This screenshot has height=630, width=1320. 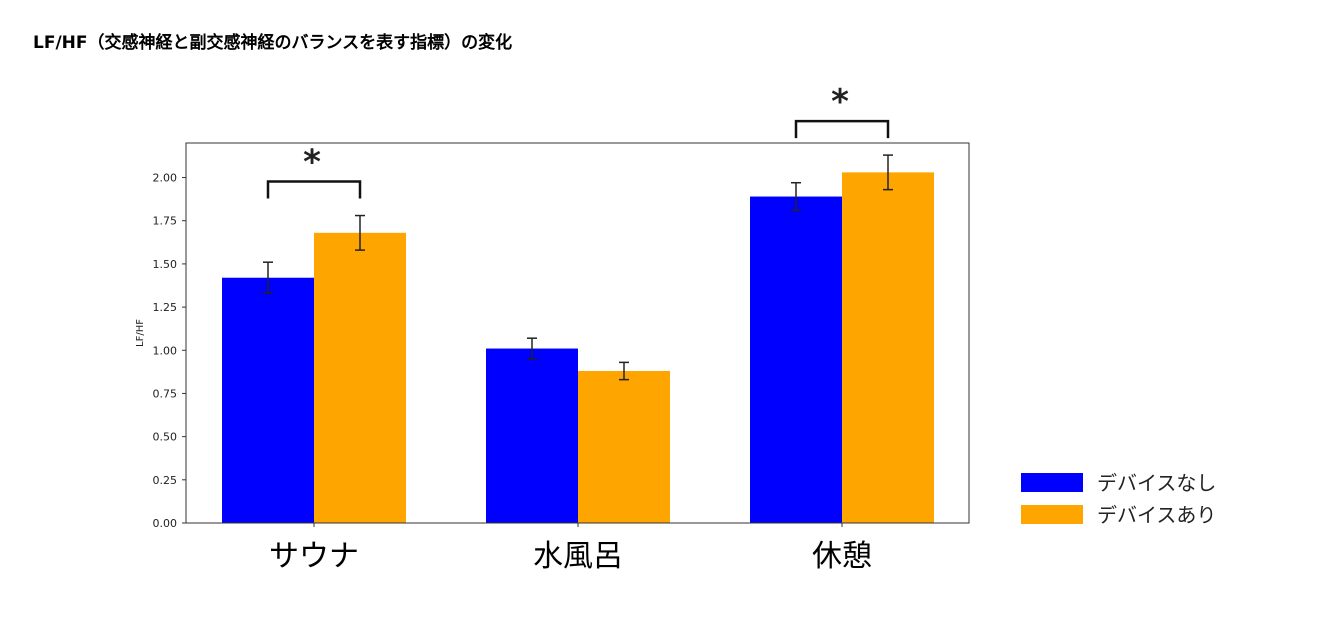 What do you see at coordinates (273, 43) in the screenshot?
I see `page-title: LF/HF（交感神経と副交感神経のバランスを表す指標）の変化` at bounding box center [273, 43].